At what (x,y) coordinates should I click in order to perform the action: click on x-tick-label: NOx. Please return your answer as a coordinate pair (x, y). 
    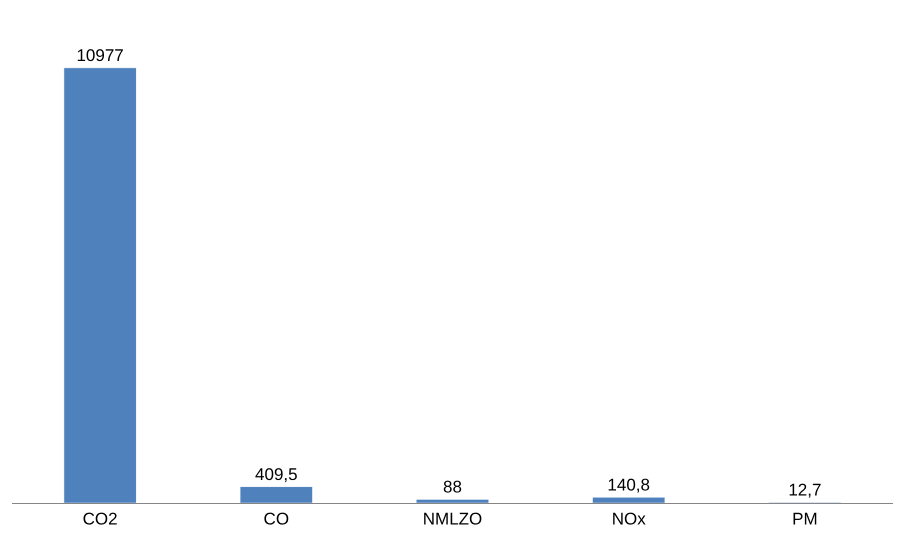
    Looking at the image, I should click on (629, 518).